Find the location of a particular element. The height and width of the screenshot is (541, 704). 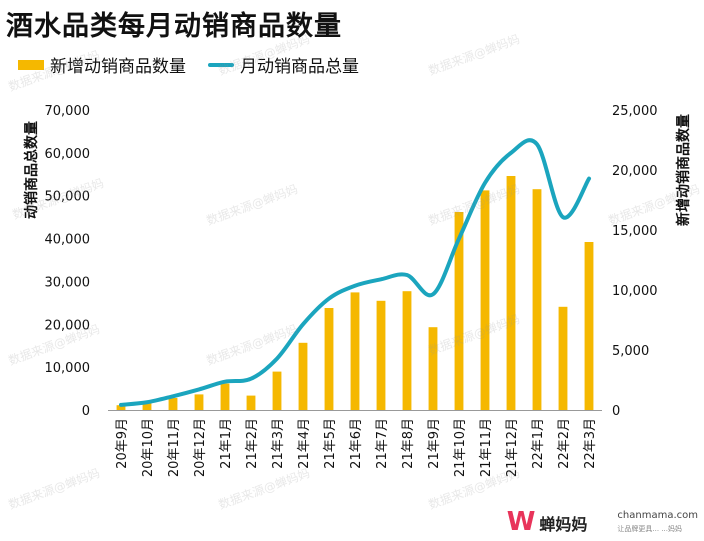

legend-item-bar: 新增动销商品数量 is located at coordinates (102, 64).